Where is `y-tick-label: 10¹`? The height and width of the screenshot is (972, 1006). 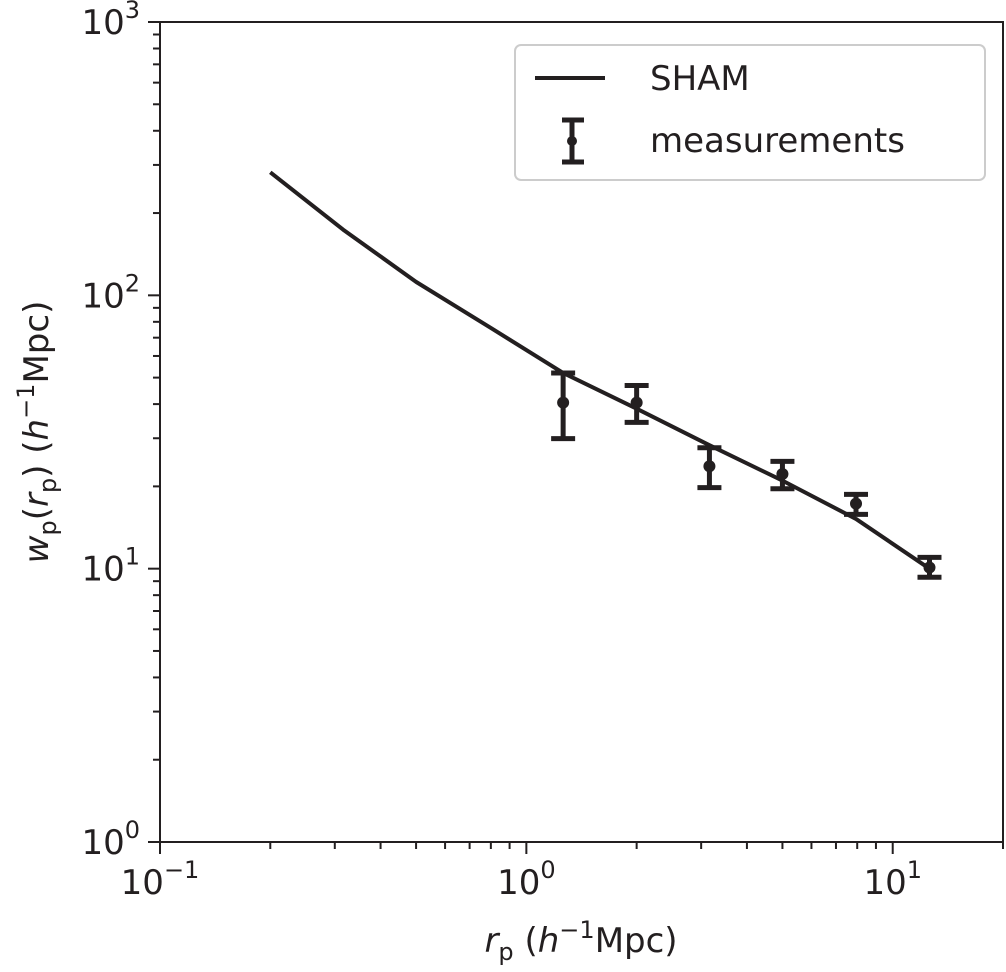 y-tick-label: 10¹ is located at coordinates (110, 566).